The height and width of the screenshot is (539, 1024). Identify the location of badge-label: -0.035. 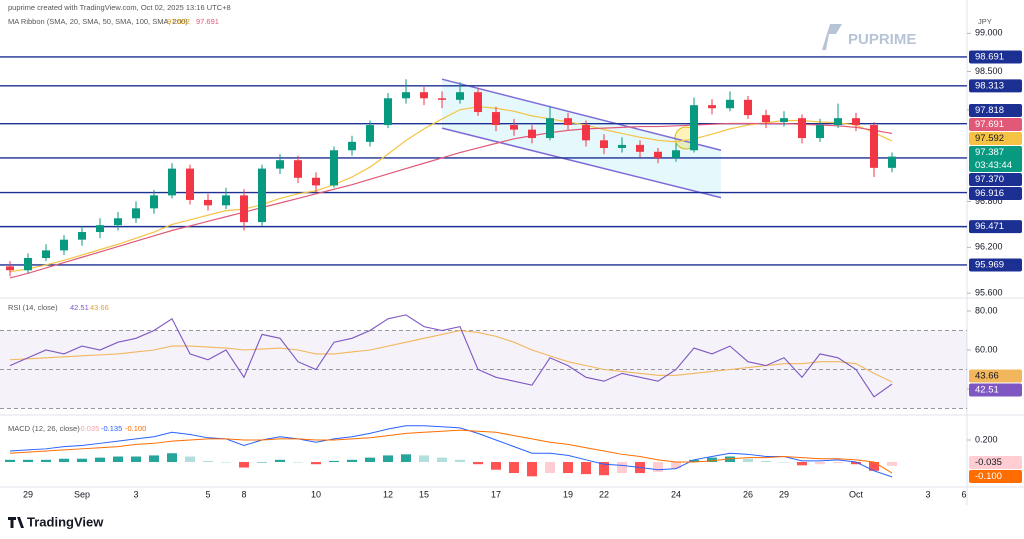
(988, 462).